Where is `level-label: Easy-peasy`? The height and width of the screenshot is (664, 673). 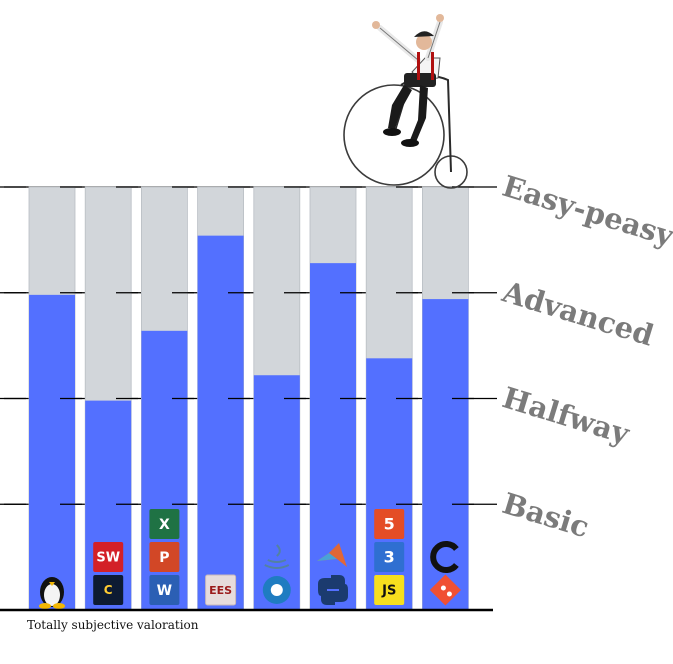
level-label: Easy-peasy is located at coordinates (586, 211).